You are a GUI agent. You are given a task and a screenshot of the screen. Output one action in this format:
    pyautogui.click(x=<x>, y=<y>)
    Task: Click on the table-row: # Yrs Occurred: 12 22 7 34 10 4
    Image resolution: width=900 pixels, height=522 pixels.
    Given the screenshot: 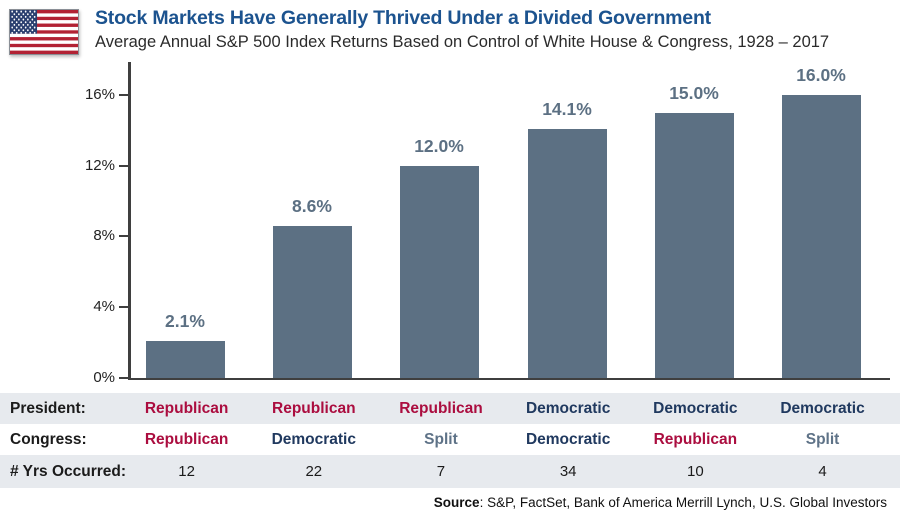 What is the action you would take?
    pyautogui.click(x=450, y=471)
    